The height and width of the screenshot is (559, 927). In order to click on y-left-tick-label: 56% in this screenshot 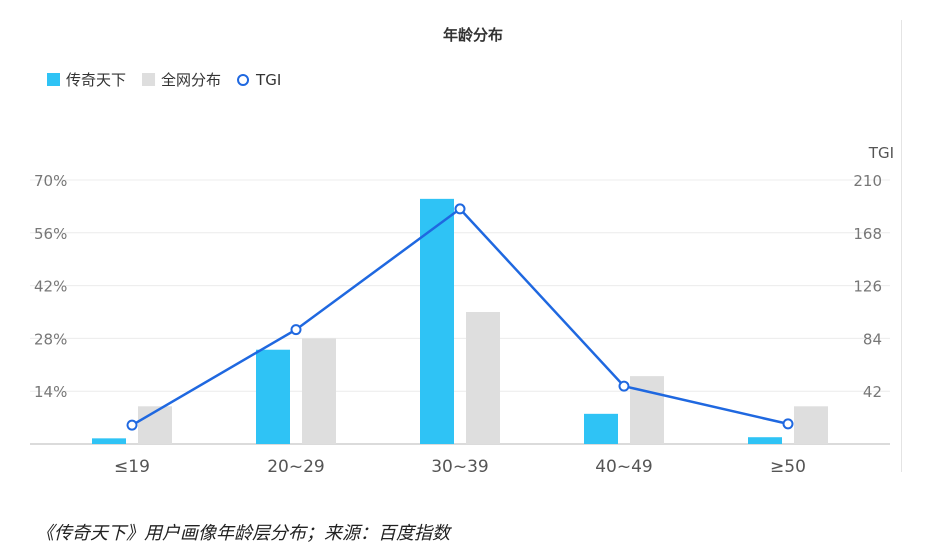, I will do `click(50, 234)`.